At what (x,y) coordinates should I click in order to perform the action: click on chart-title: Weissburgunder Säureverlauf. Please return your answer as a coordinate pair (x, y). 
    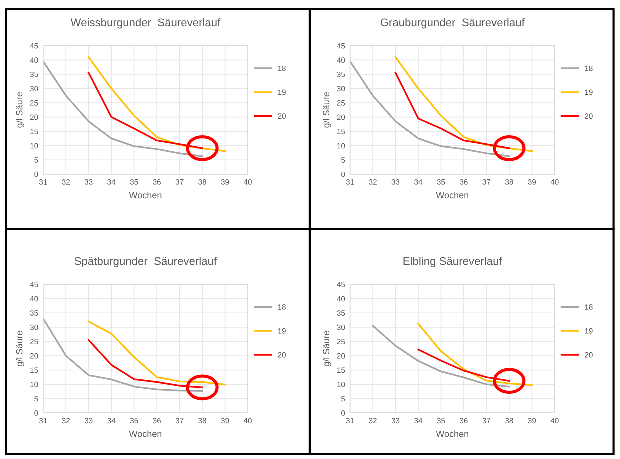
    Looking at the image, I should click on (145, 23).